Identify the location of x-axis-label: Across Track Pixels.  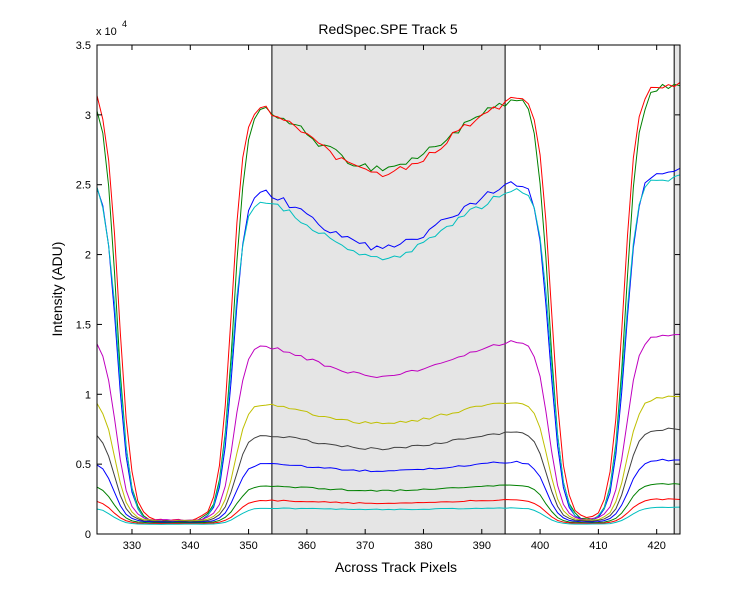
(396, 567).